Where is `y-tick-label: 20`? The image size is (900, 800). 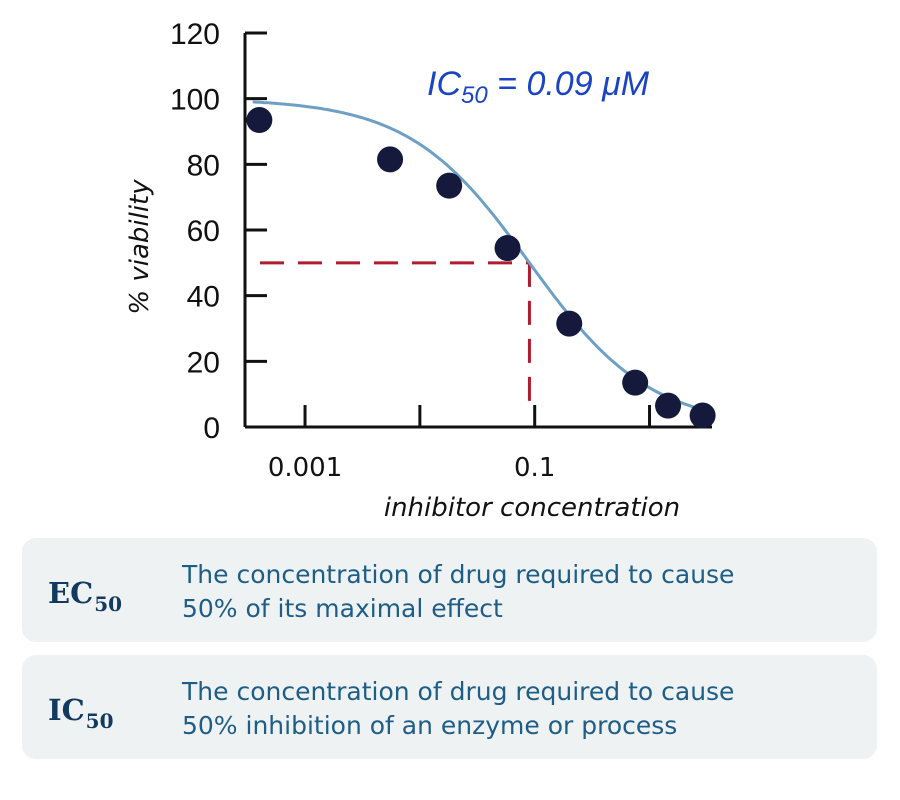
y-tick-label: 20 is located at coordinates (203, 362).